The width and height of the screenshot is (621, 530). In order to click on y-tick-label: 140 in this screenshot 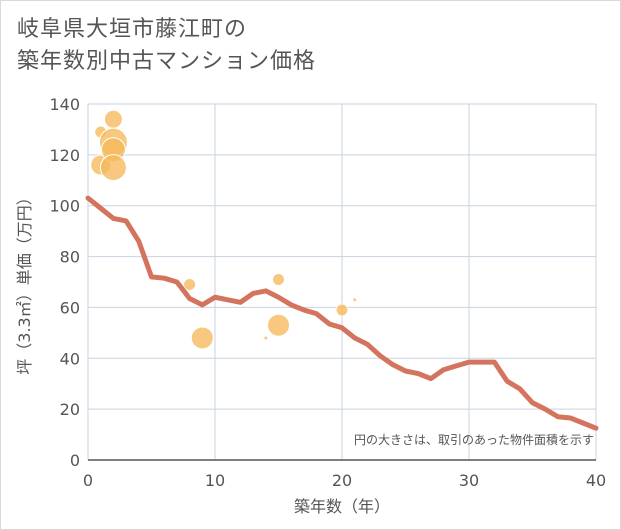, I will do `click(64, 104)`.